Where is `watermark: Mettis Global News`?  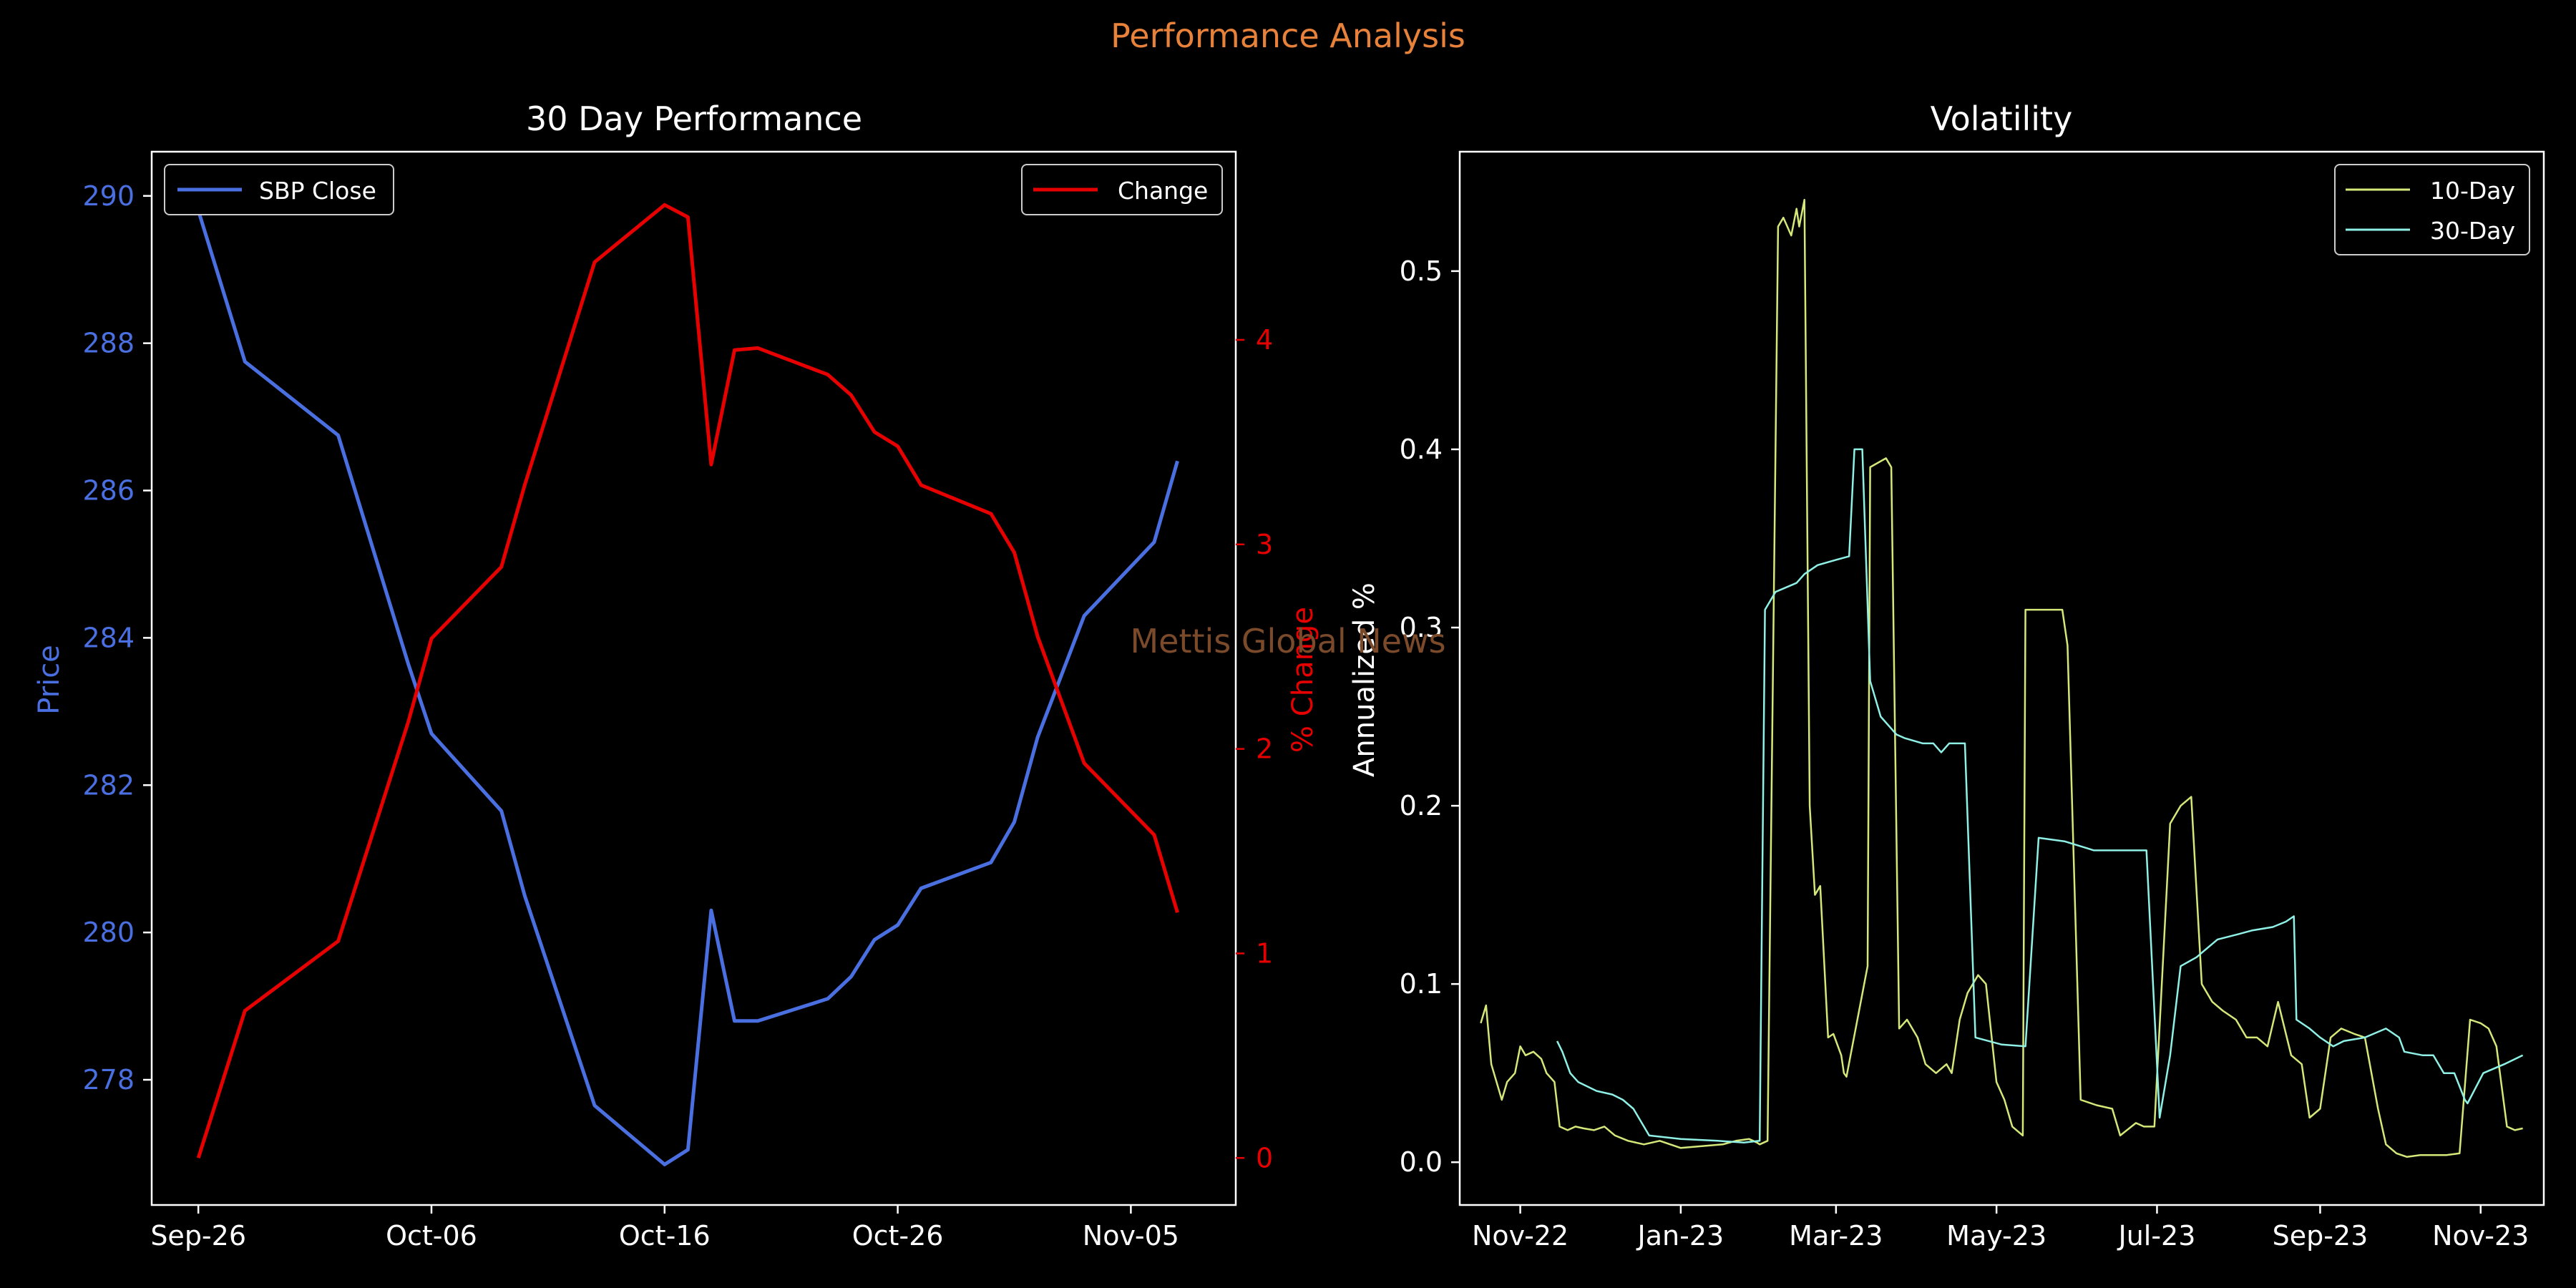
watermark: Mettis Global News is located at coordinates (1287, 641).